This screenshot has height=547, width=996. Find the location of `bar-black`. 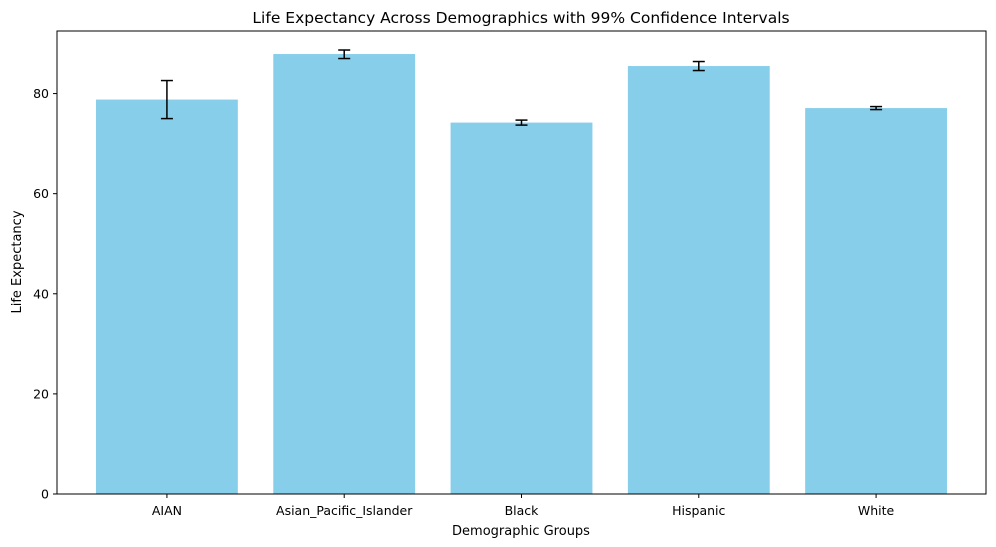

bar-black is located at coordinates (521, 308).